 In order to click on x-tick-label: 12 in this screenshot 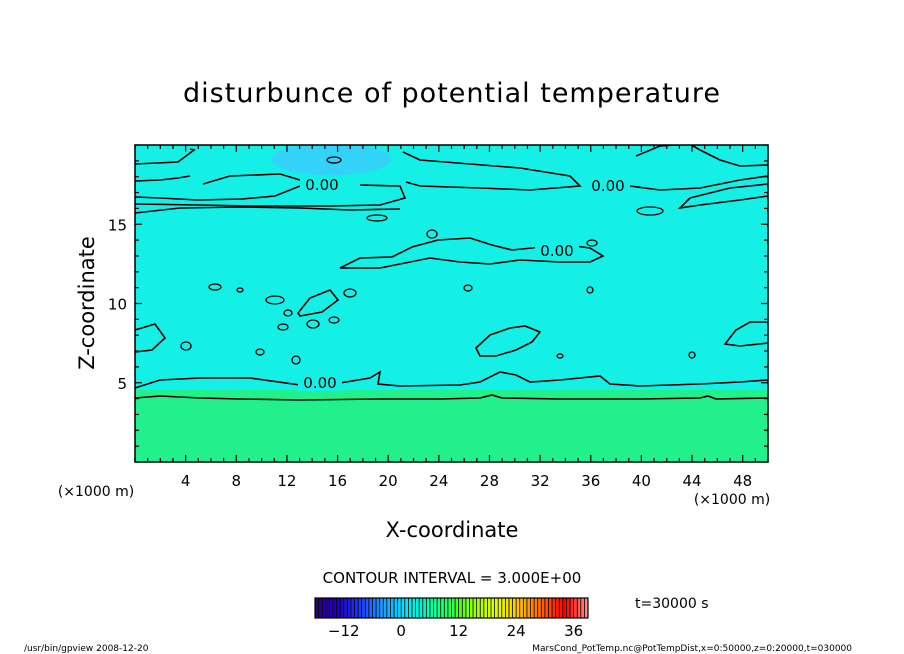, I will do `click(286, 481)`.